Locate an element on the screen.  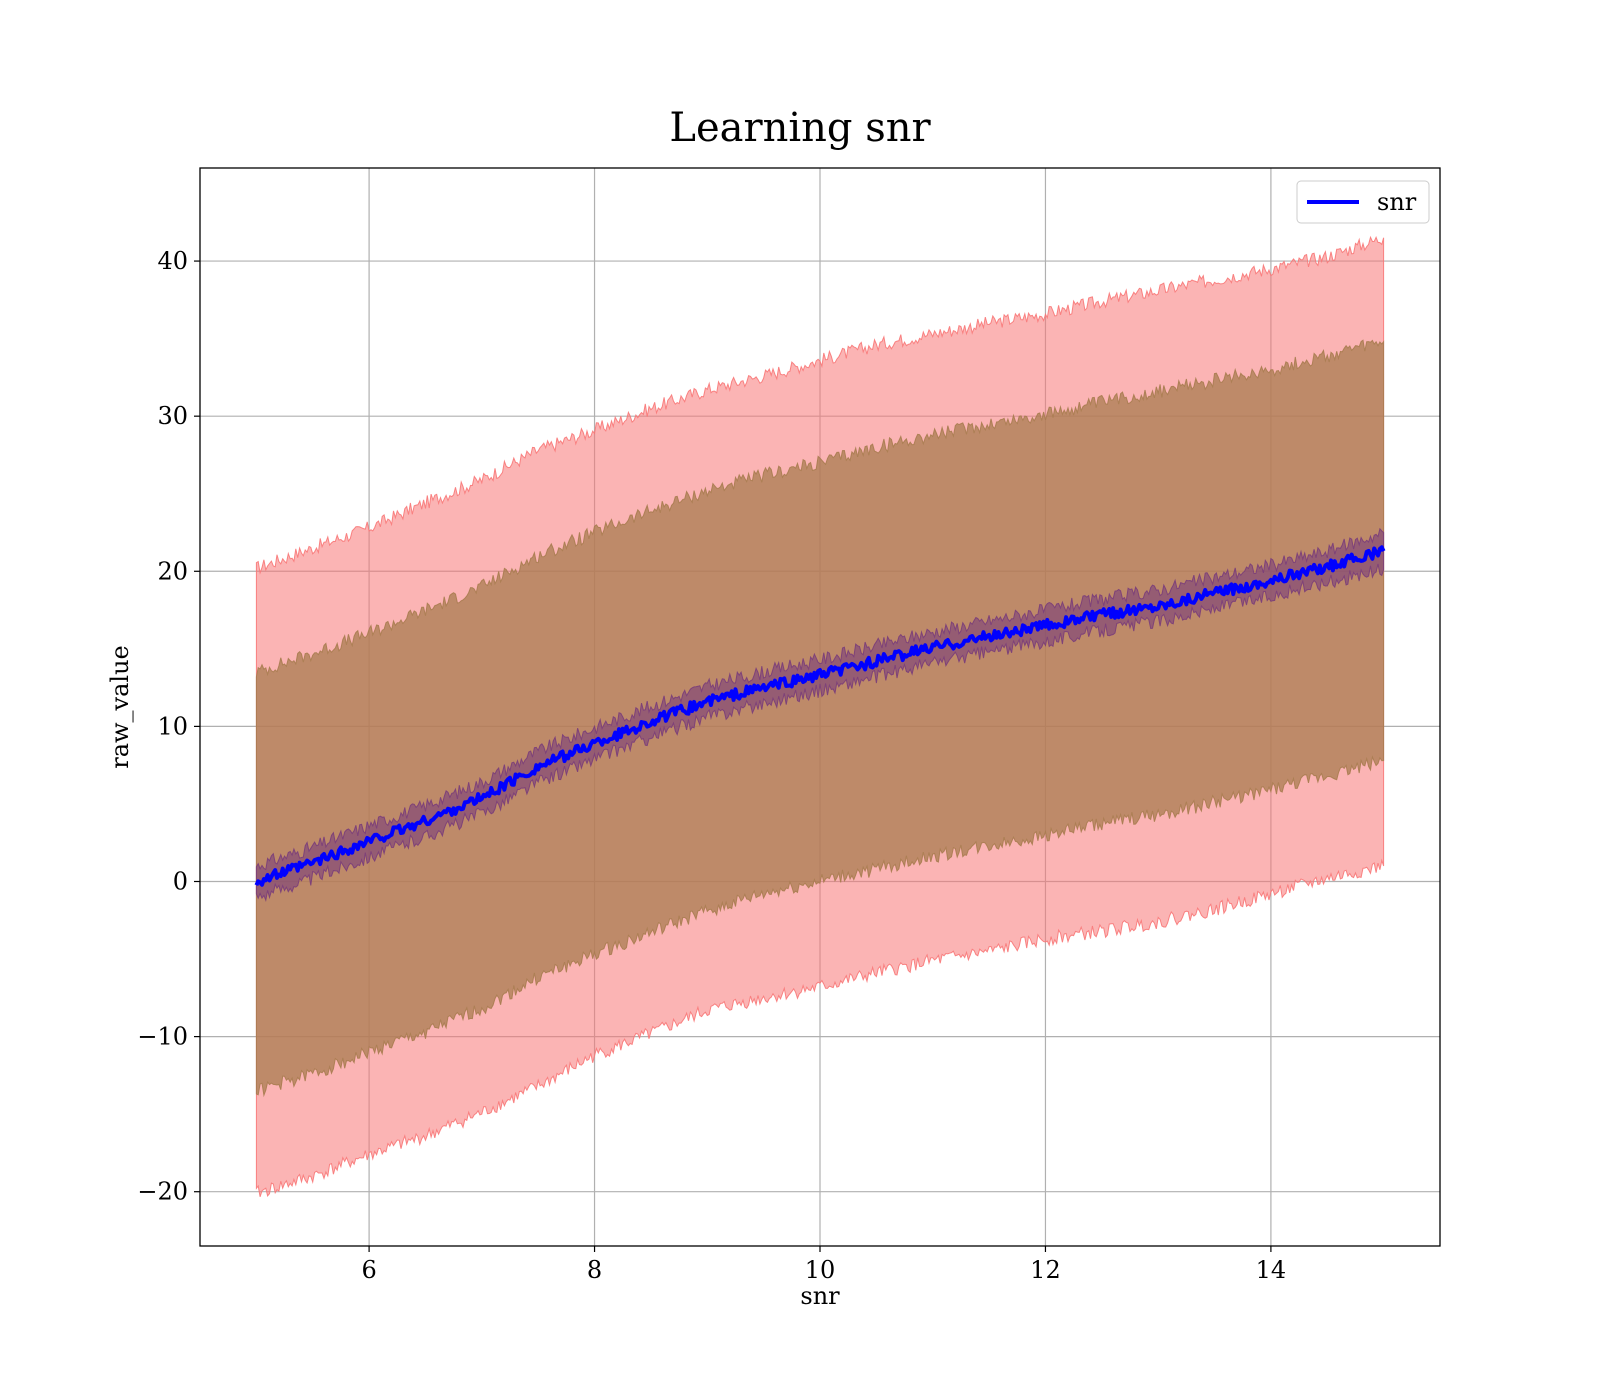
legend-box is located at coordinates (1363, 202).